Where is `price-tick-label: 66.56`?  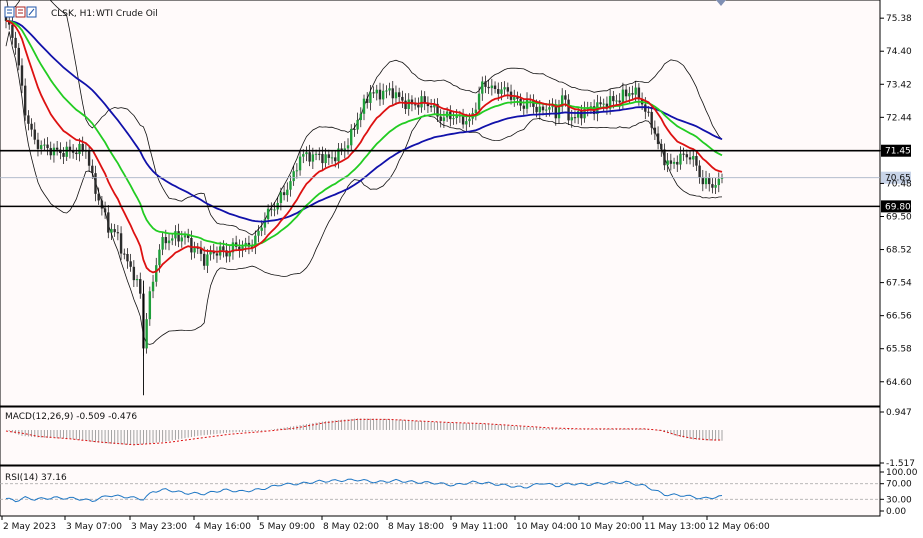
price-tick-label: 66.56 is located at coordinates (899, 317).